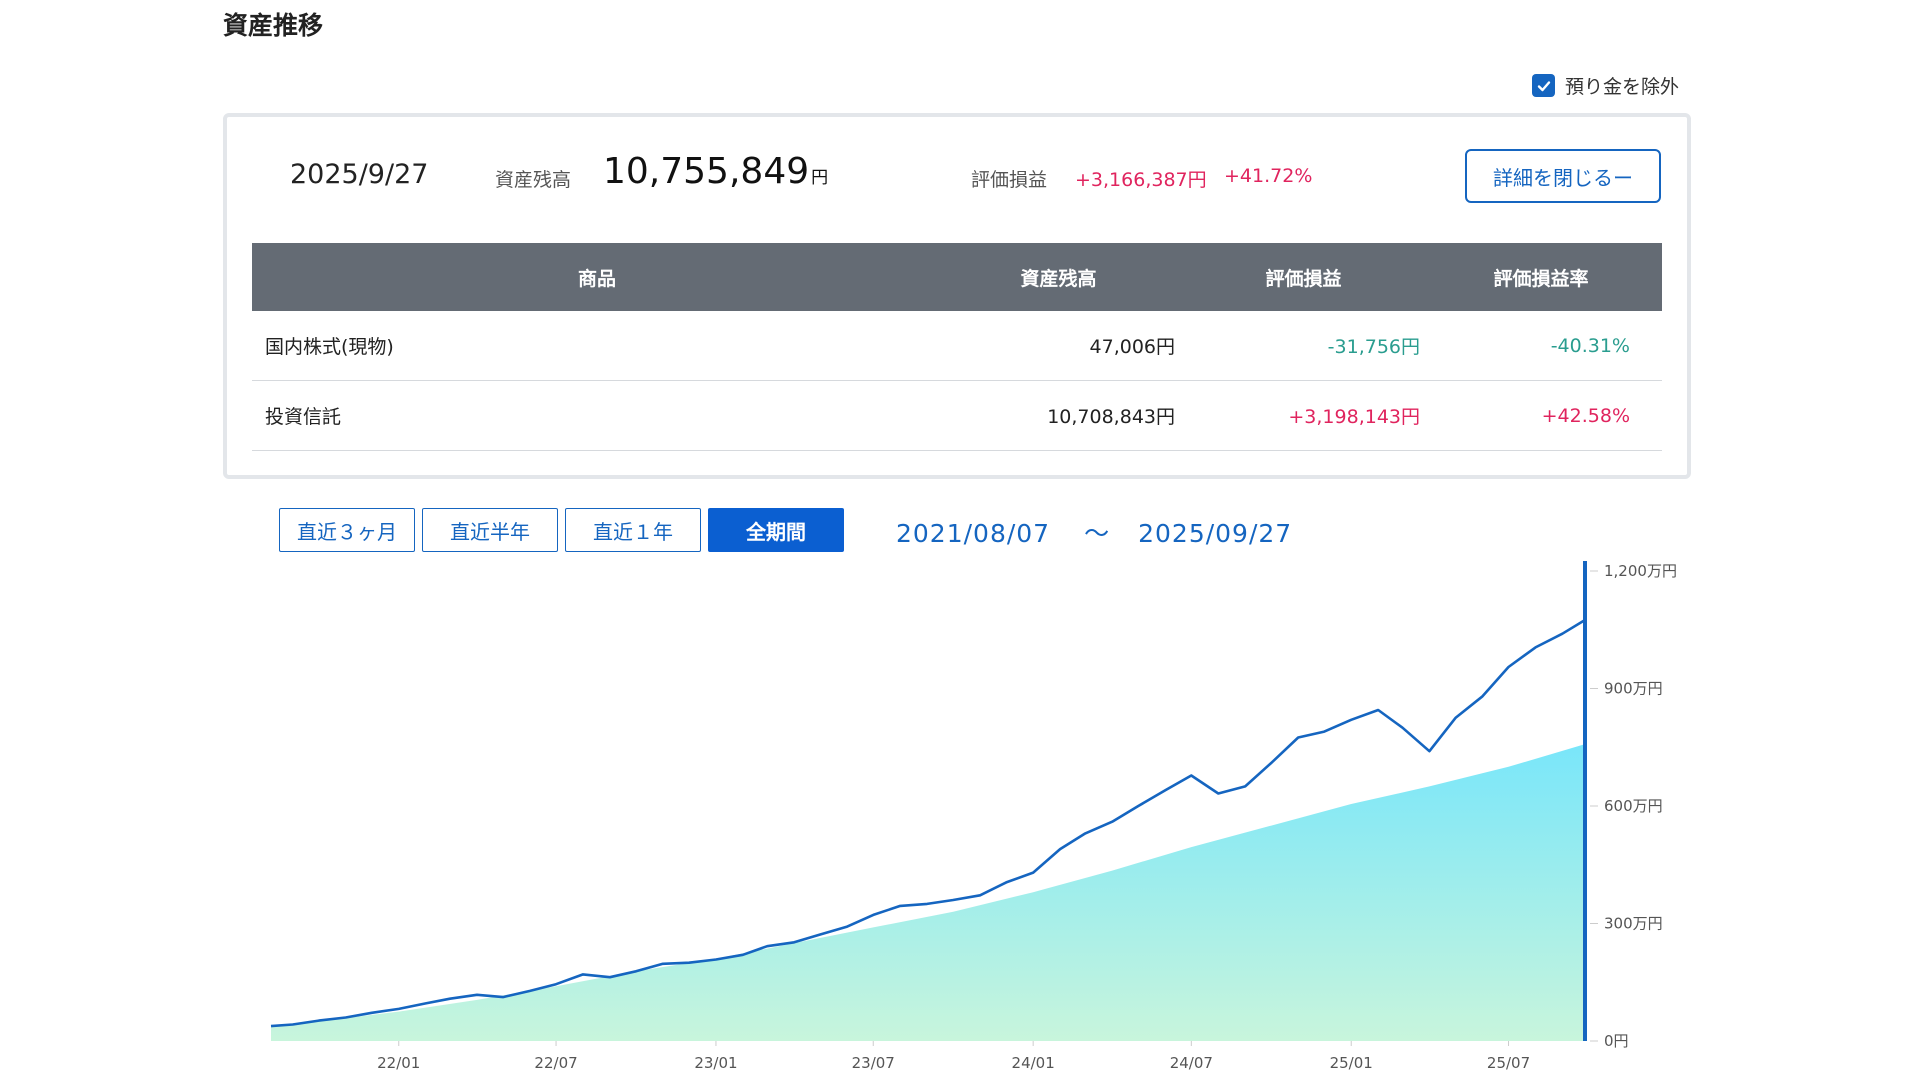 This screenshot has width=1920, height=1080. What do you see at coordinates (347, 530) in the screenshot?
I see `range-3-months-button: 直近３ヶ月` at bounding box center [347, 530].